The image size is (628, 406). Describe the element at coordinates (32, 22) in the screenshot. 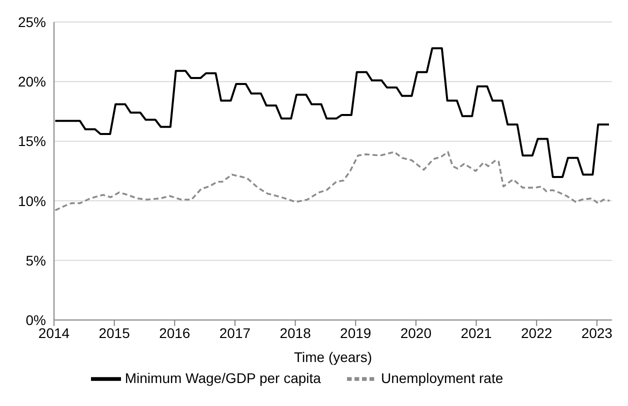

I see `y-tick-label: 25%` at that location.